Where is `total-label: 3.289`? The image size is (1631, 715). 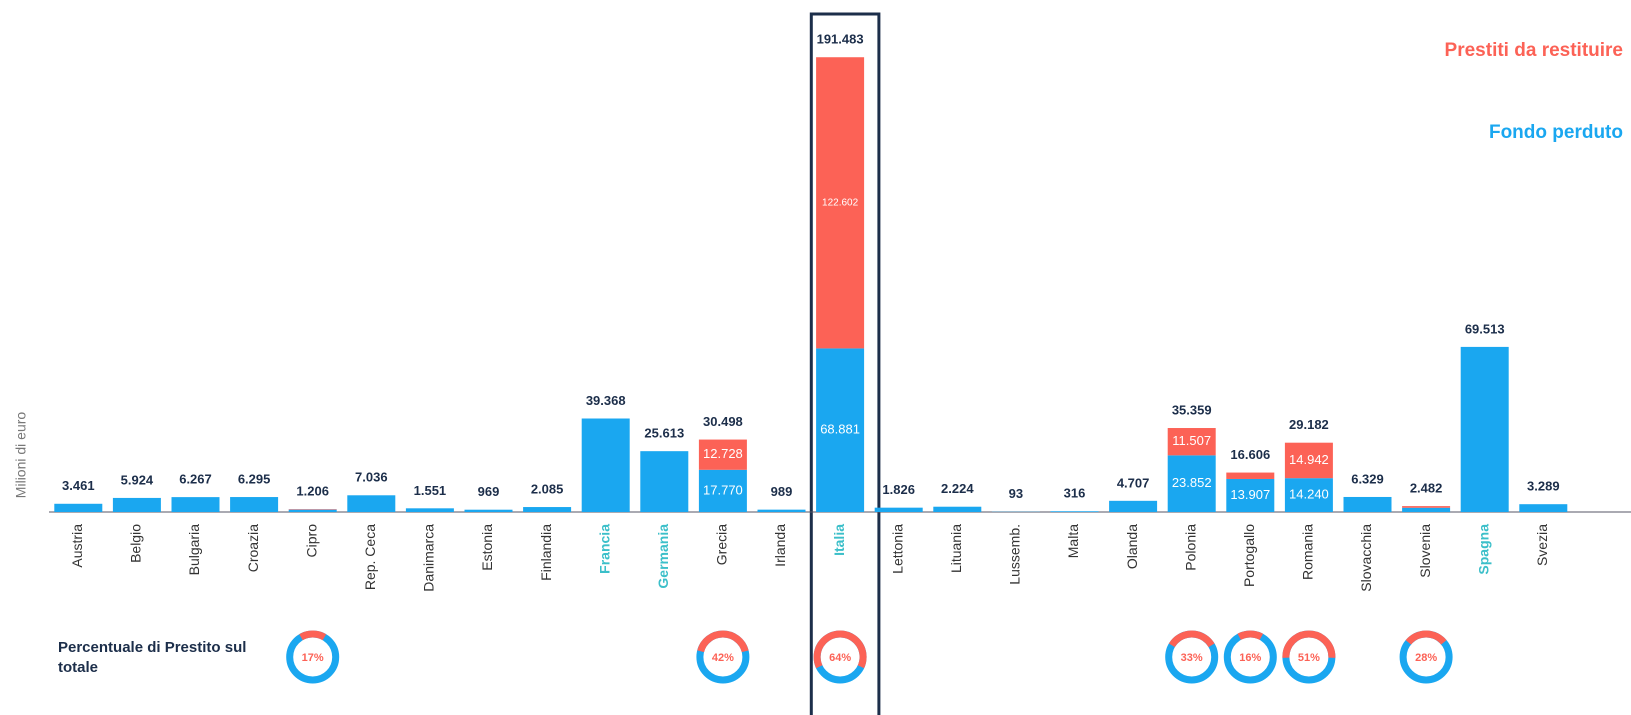
total-label: 3.289 is located at coordinates (1543, 486).